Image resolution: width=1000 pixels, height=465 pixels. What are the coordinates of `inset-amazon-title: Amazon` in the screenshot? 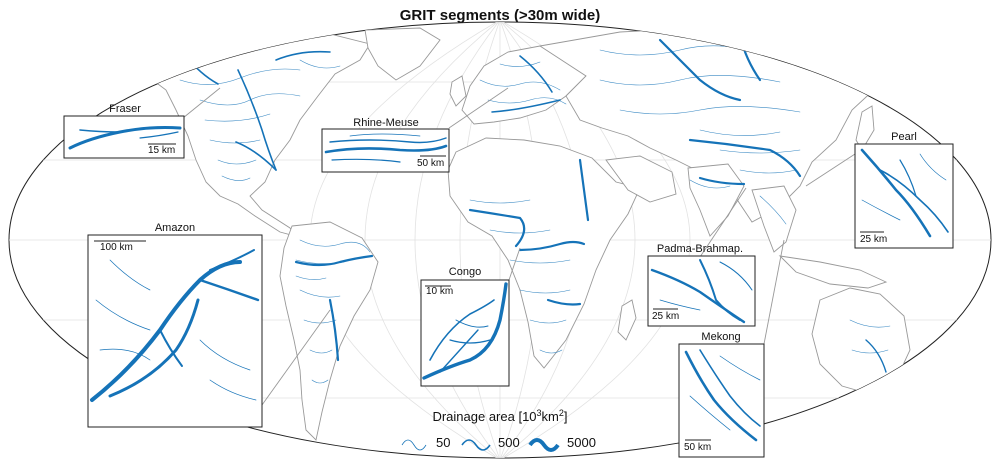 It's located at (175, 228).